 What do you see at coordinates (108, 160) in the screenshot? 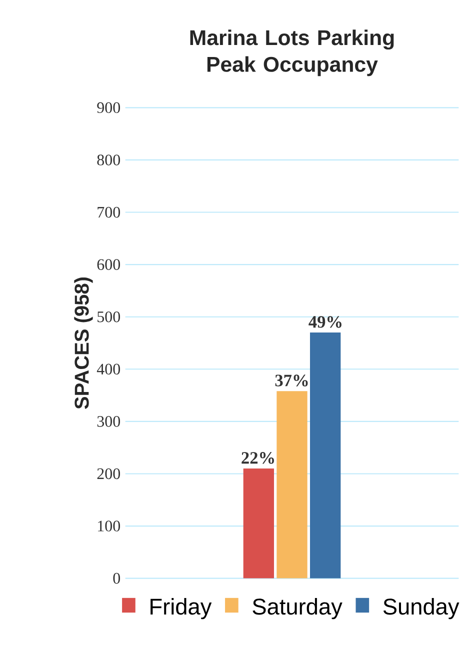
I see `y-tick-label: 800` at bounding box center [108, 160].